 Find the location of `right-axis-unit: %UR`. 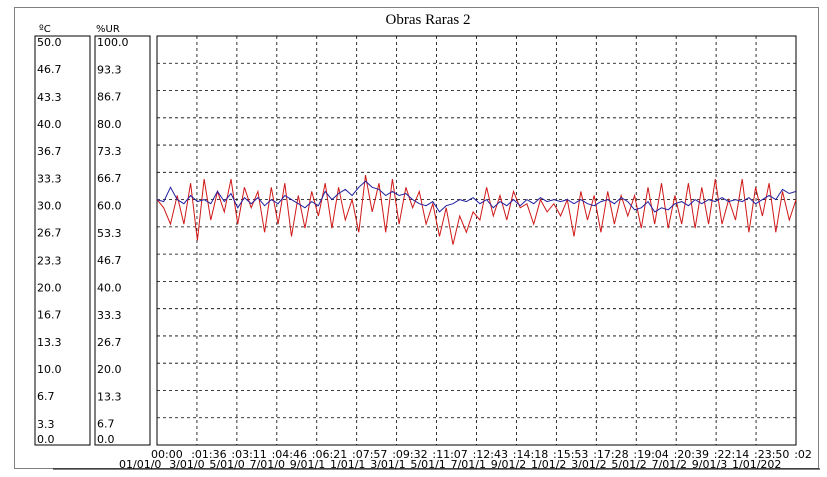

right-axis-unit: %UR is located at coordinates (108, 29).